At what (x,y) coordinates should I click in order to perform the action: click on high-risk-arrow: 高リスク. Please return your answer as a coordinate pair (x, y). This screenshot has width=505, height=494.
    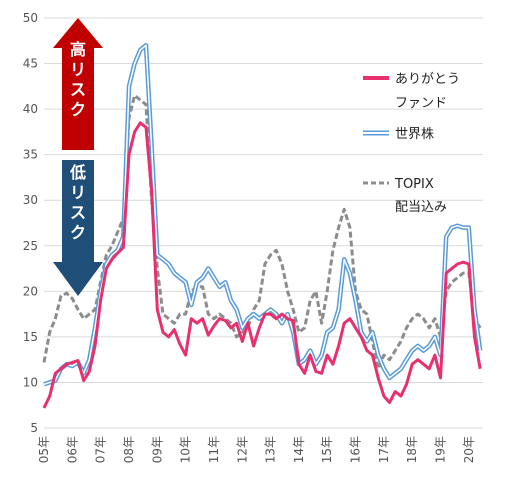
    Looking at the image, I should click on (78, 84).